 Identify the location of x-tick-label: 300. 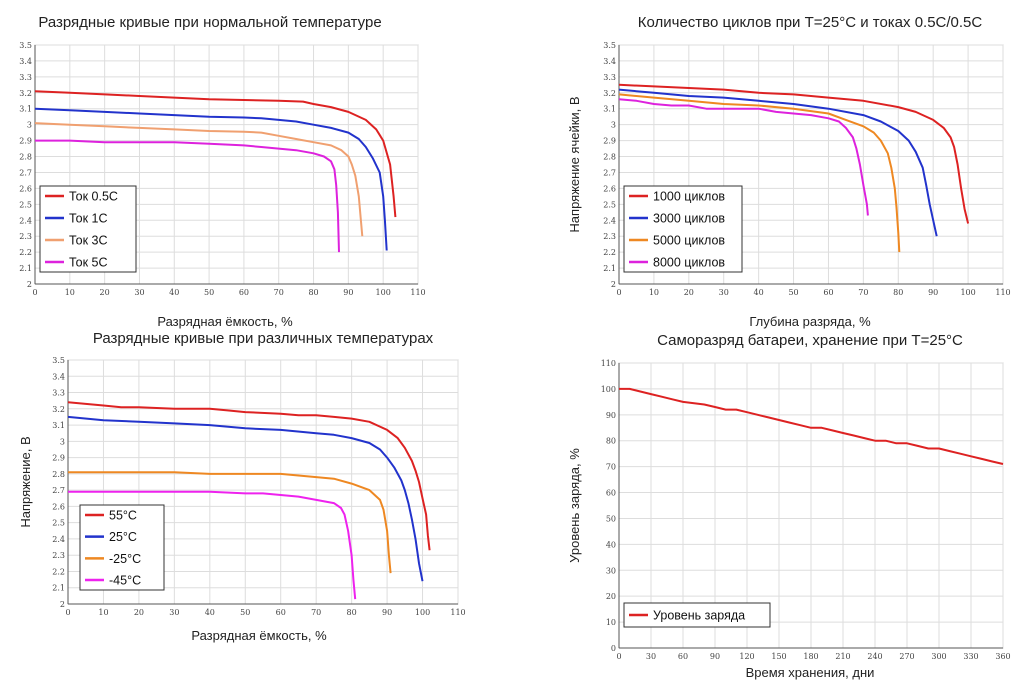
(938, 656).